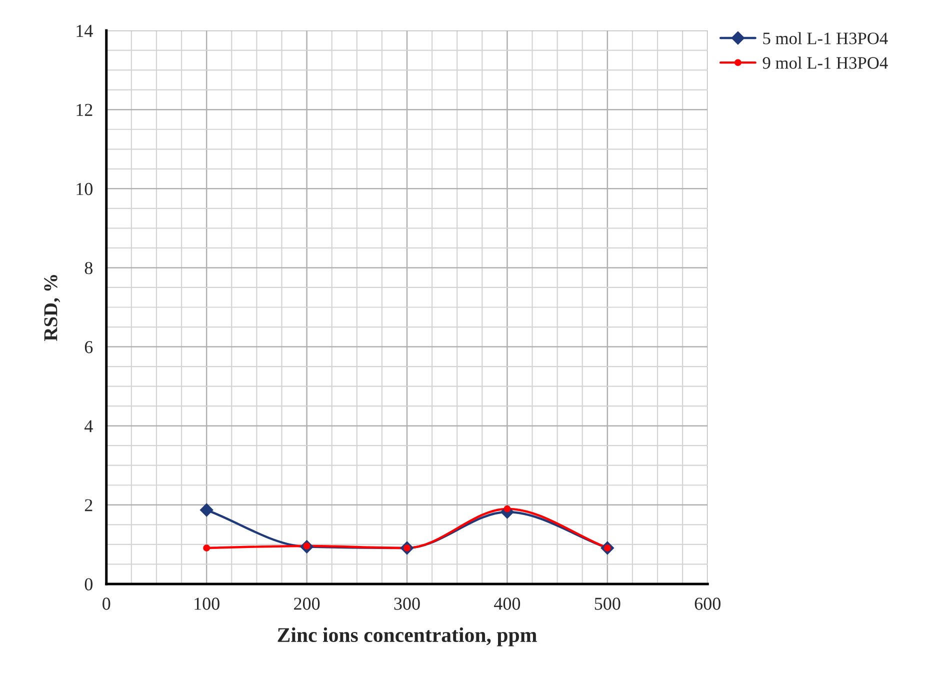  Describe the element at coordinates (84, 110) in the screenshot. I see `y-tick-label: 12` at that location.